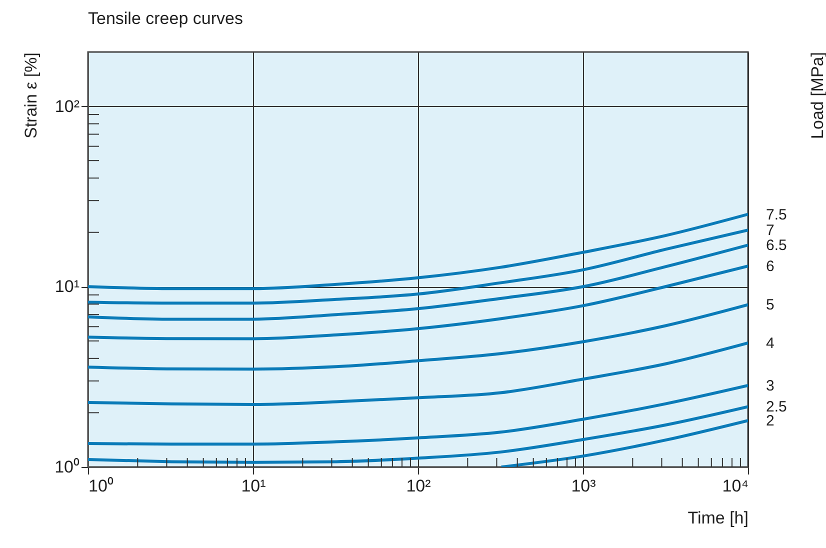 This screenshot has width=826, height=548. I want to click on series-label: 6, so click(770, 267).